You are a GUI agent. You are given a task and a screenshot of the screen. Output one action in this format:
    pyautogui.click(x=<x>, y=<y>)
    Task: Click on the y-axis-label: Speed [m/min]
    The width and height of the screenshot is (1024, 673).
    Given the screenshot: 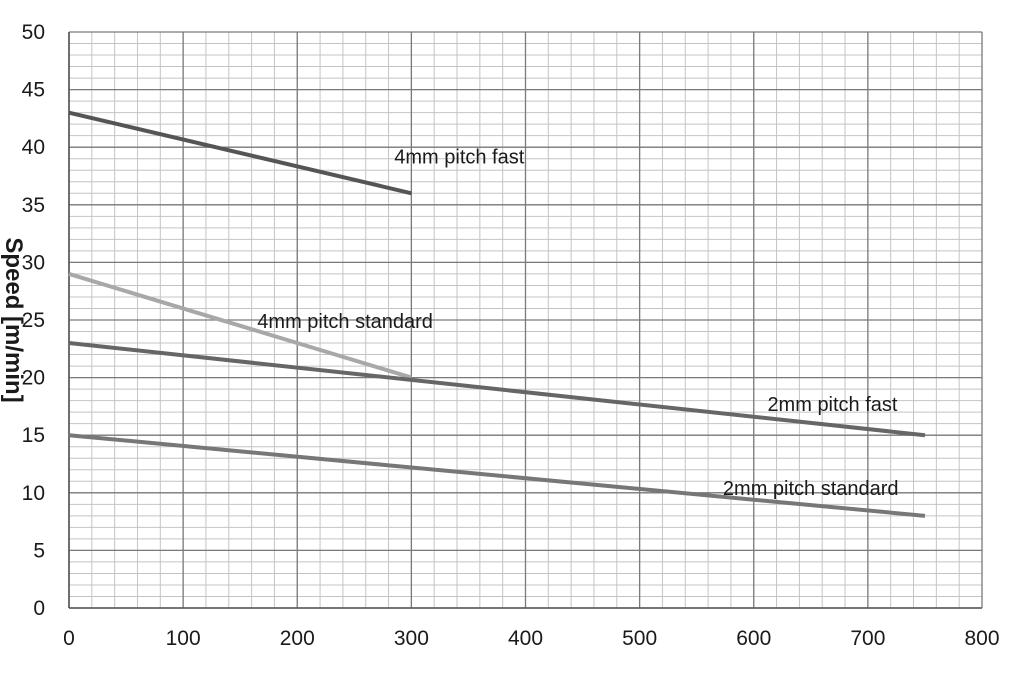 What is the action you would take?
    pyautogui.click(x=13, y=319)
    